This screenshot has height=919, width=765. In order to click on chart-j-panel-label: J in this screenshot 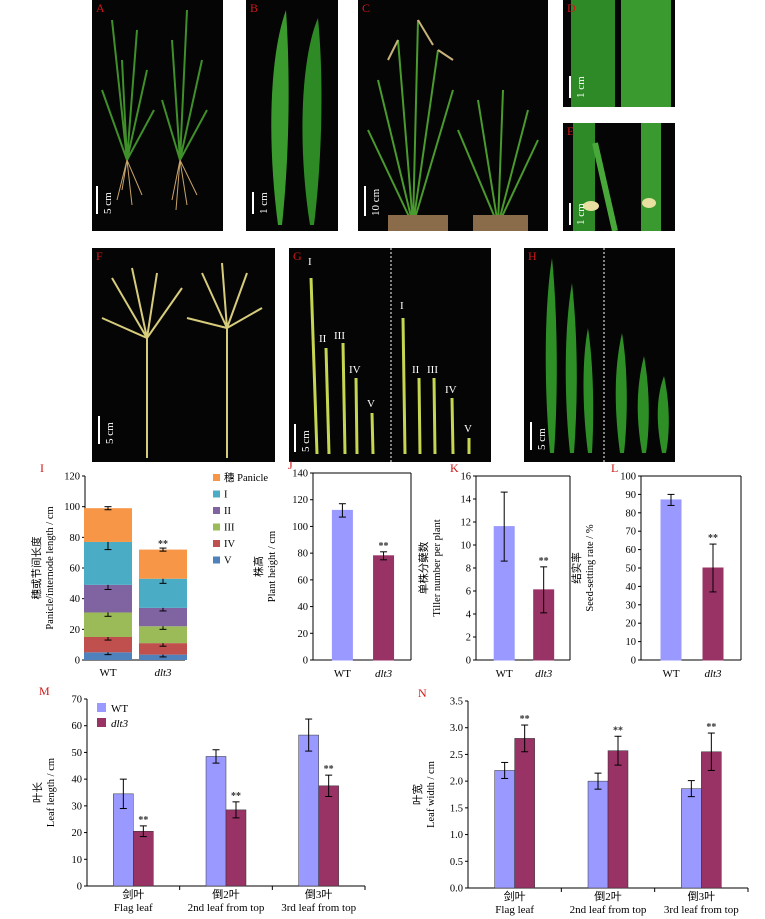, I will do `click(290, 465)`.